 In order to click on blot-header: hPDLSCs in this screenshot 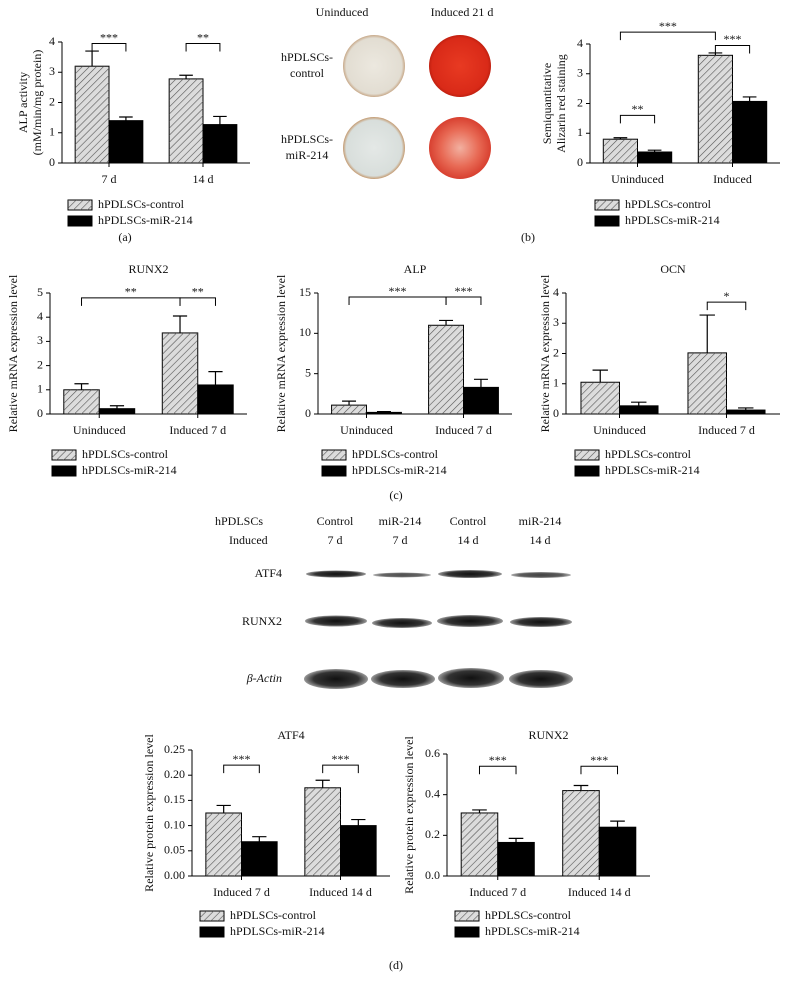, I will do `click(239, 521)`.